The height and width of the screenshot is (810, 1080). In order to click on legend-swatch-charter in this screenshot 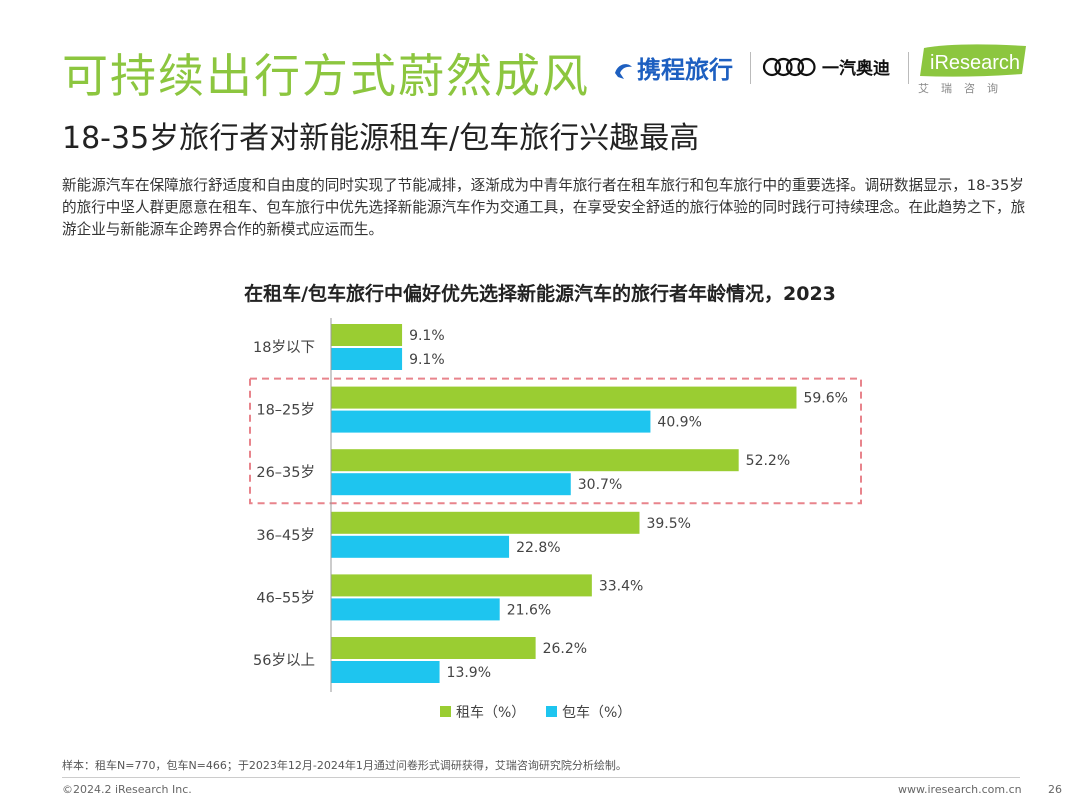, I will do `click(551, 711)`.